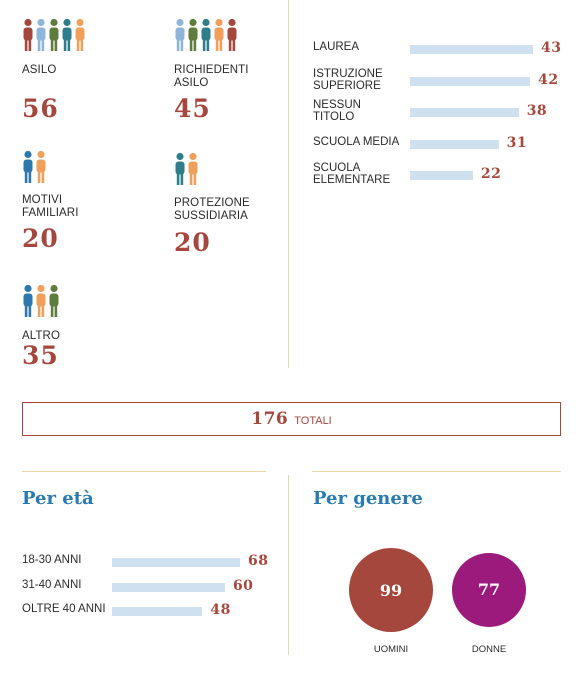 The height and width of the screenshot is (675, 579). I want to click on category-asilo-value: 56, so click(40, 108).